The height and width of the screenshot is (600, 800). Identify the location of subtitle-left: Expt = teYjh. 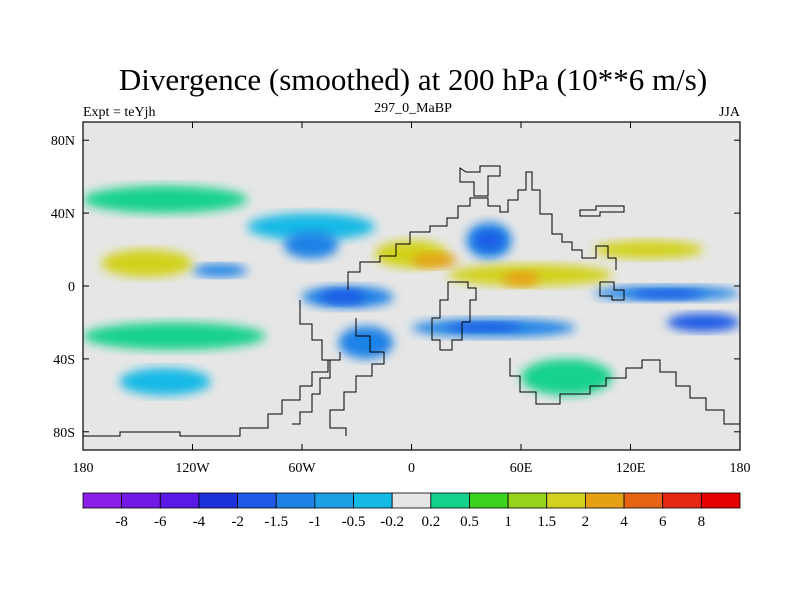
(119, 112).